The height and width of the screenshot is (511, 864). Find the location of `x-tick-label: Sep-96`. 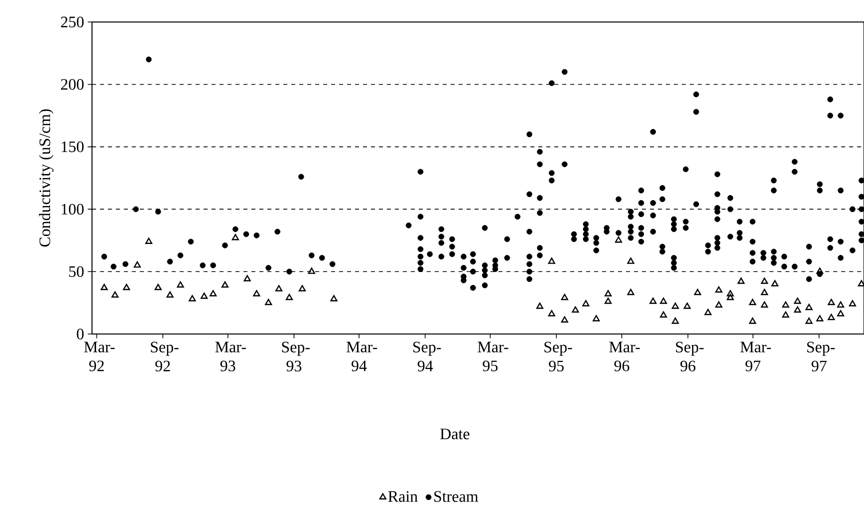

x-tick-label: Sep-96 is located at coordinates (690, 357).